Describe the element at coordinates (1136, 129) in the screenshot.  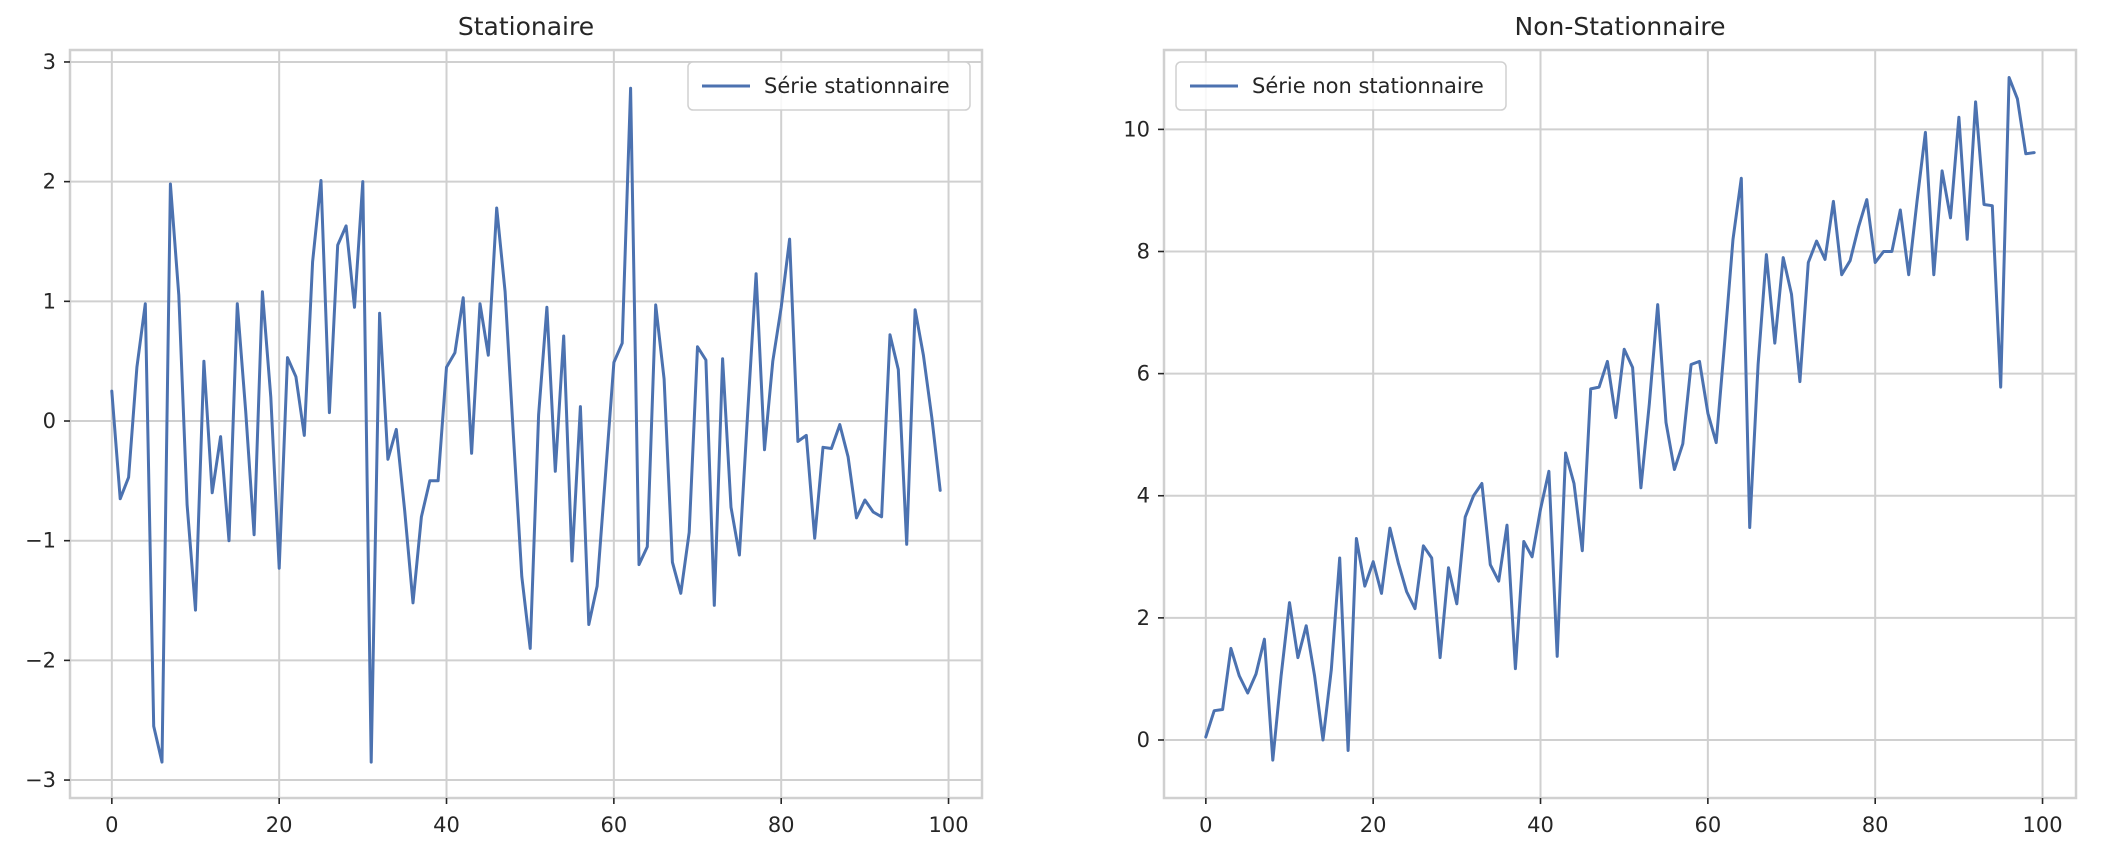
I see `y-tick-label: 10` at that location.